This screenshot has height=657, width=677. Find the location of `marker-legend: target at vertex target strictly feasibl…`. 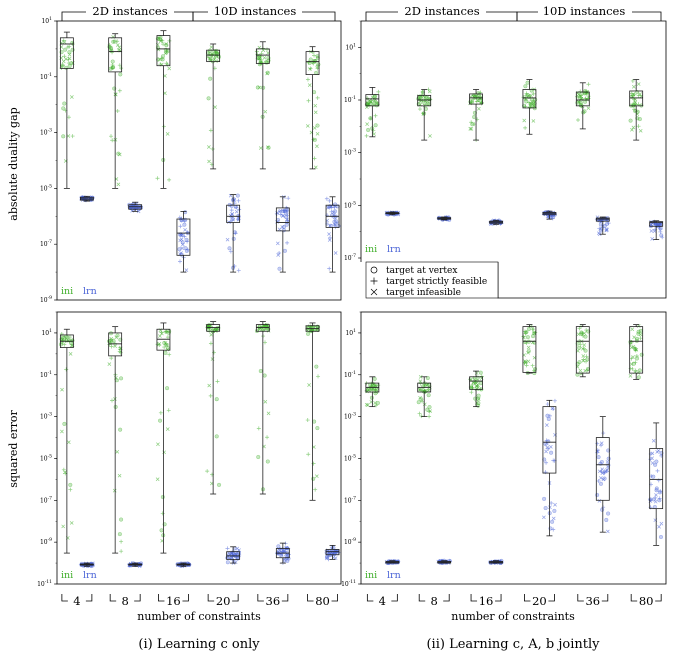

marker-legend: target at vertex target strictly feasibl… is located at coordinates (432, 280).